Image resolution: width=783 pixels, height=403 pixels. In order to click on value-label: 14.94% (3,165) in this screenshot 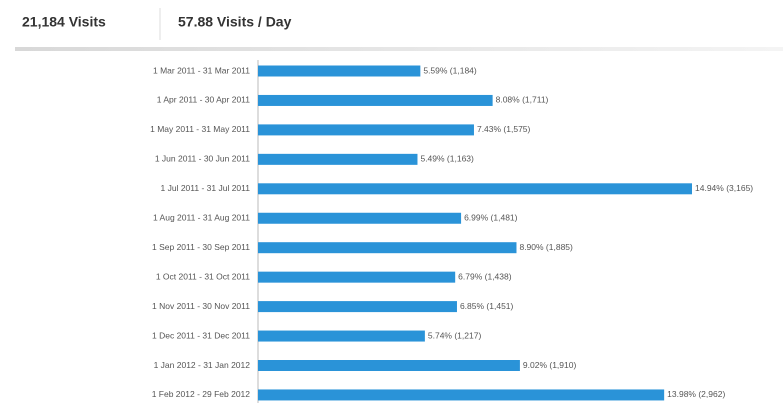, I will do `click(724, 188)`.